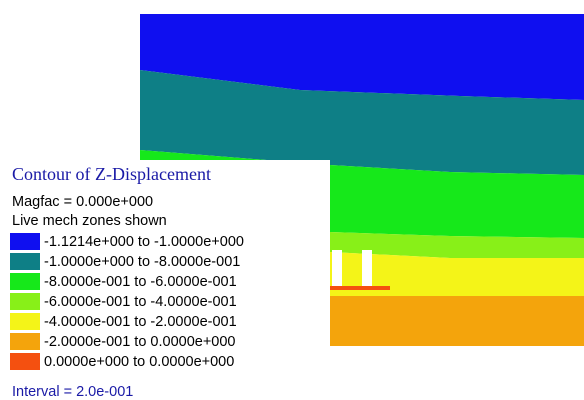 The width and height of the screenshot is (584, 400). I want to click on legend-row: 0.0000e+000 to 0.0000e+000, so click(122, 361).